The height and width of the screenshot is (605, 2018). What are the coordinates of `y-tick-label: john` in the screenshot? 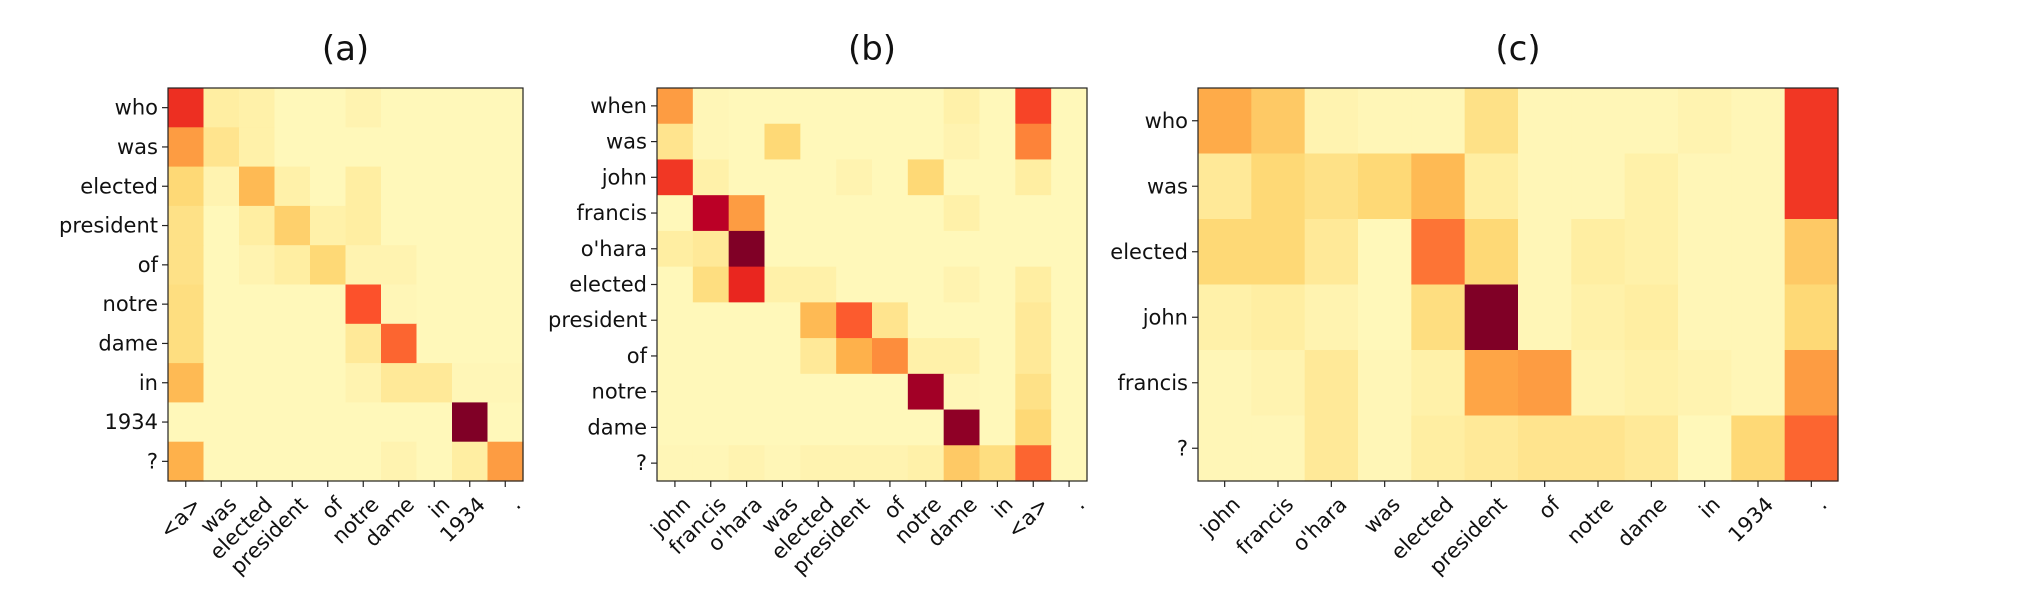 It's located at (1165, 317).